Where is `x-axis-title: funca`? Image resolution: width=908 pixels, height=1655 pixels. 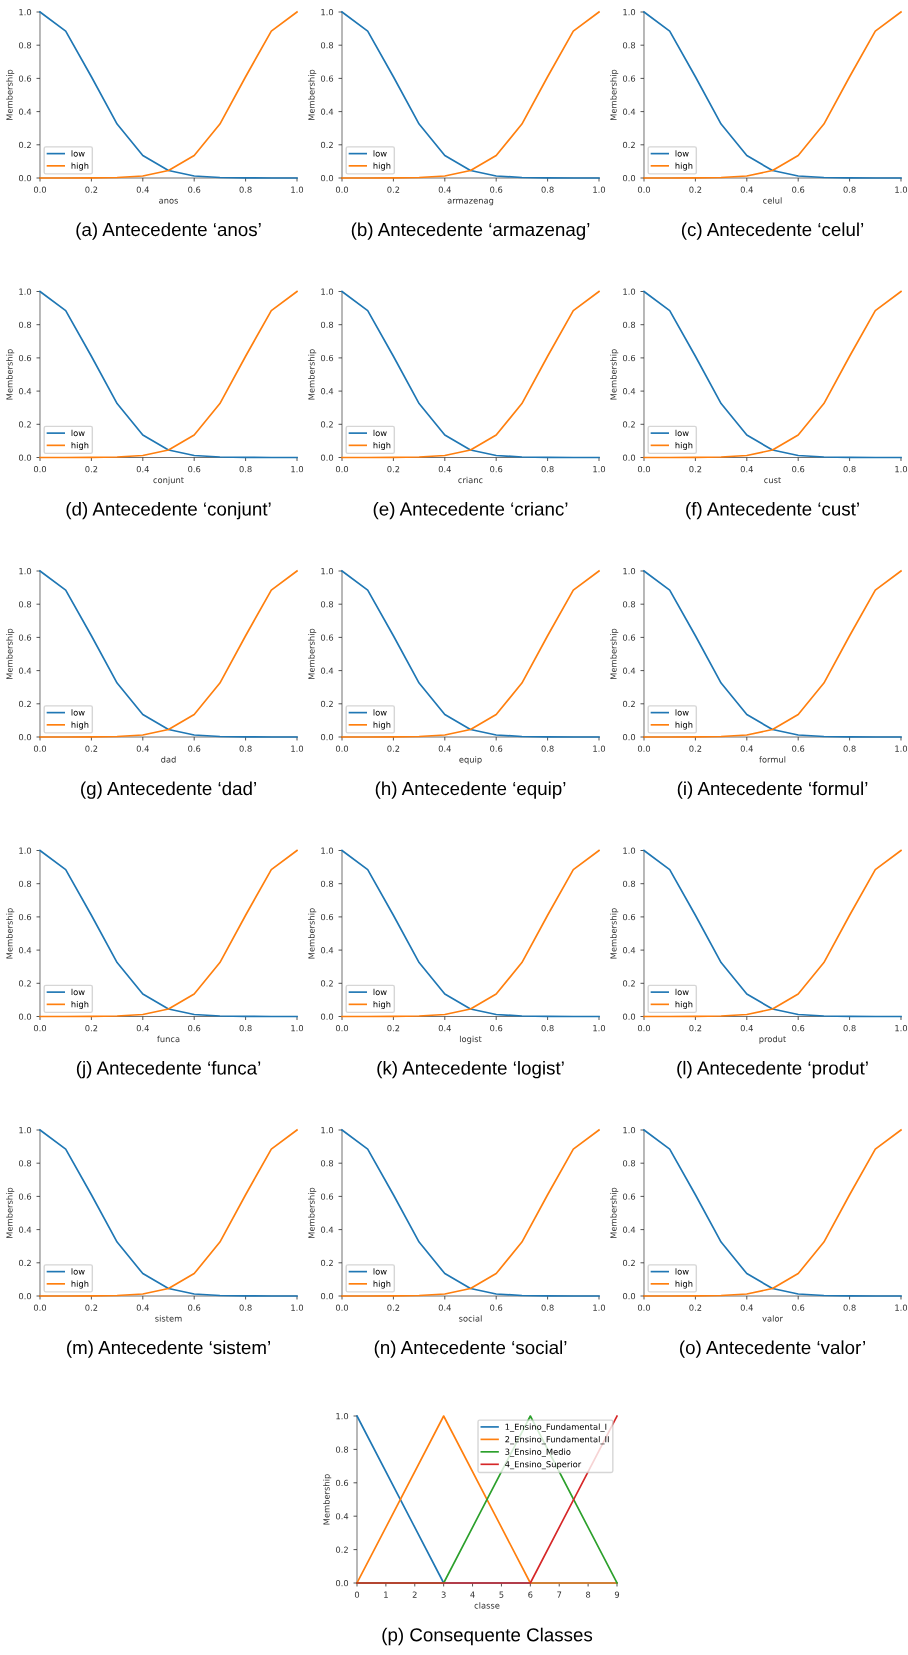 x-axis-title: funca is located at coordinates (168, 1039).